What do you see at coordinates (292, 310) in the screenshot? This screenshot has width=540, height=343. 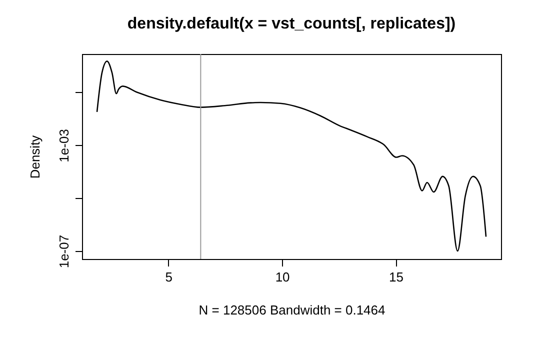 I see `x-axis-title: N = 128506 Bandwidth = 0.1464` at bounding box center [292, 310].